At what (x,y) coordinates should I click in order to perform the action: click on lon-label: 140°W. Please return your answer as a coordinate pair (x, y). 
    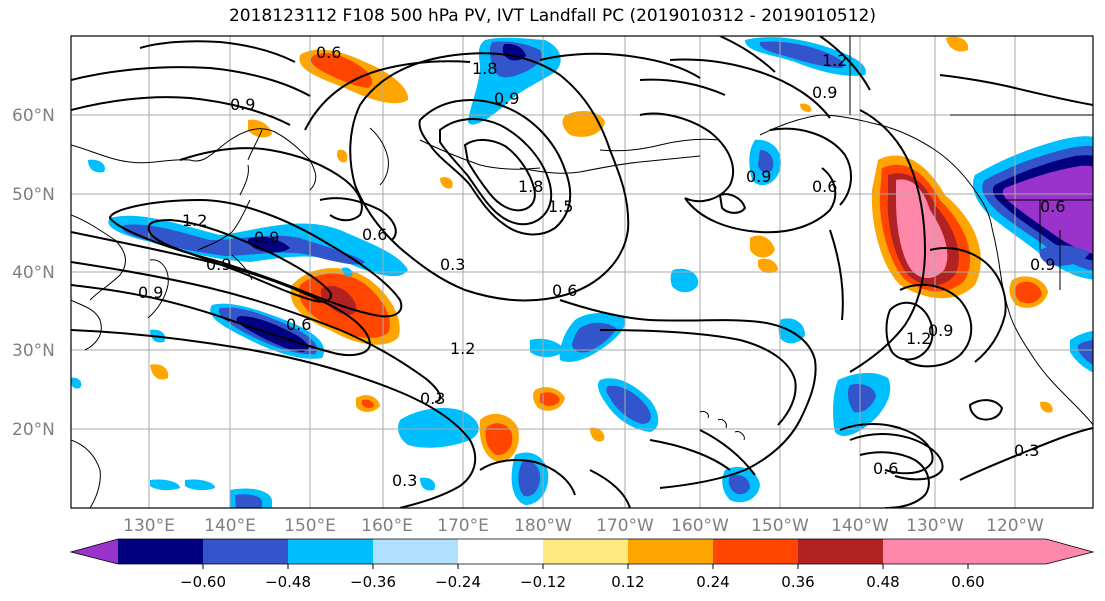
    Looking at the image, I should click on (860, 526).